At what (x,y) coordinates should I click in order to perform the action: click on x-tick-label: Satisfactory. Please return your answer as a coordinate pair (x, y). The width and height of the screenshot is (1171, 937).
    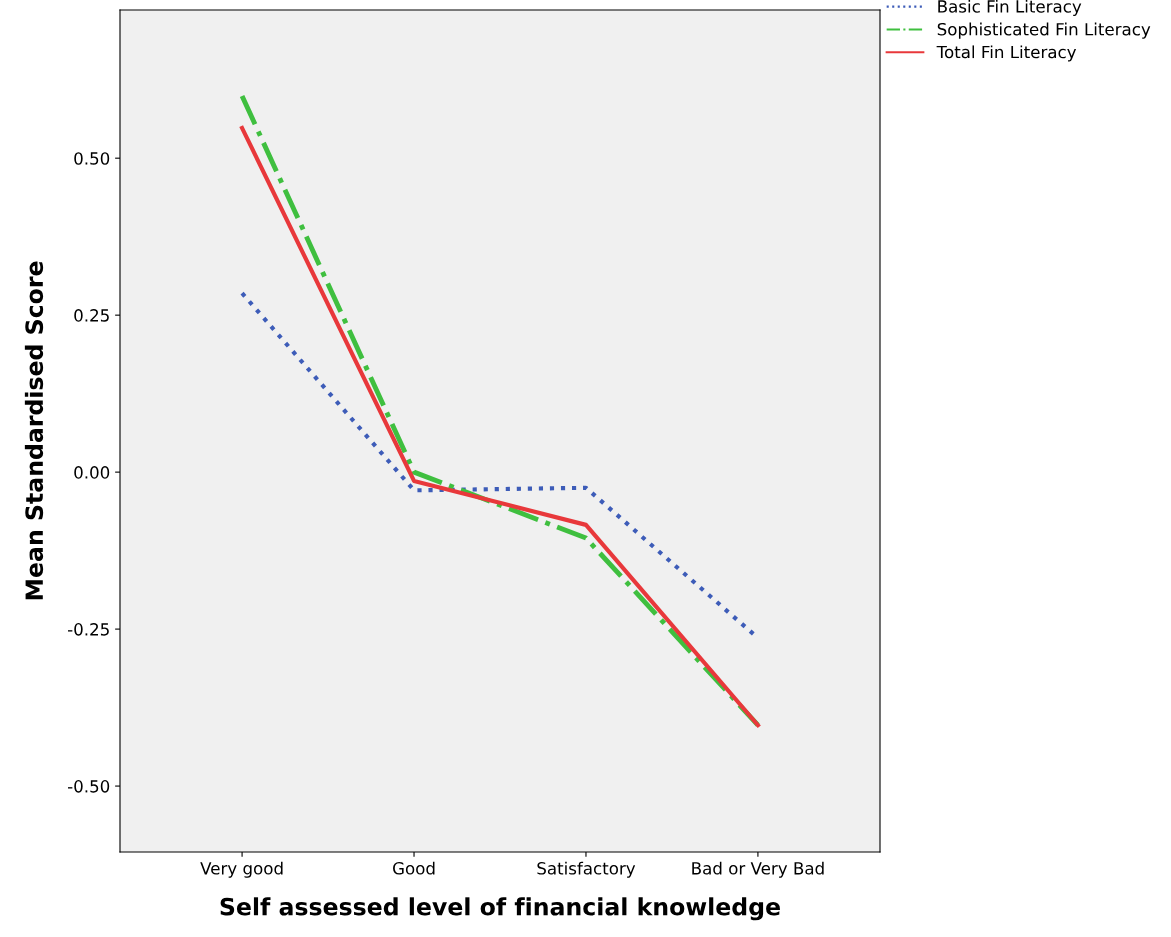
    Looking at the image, I should click on (586, 869).